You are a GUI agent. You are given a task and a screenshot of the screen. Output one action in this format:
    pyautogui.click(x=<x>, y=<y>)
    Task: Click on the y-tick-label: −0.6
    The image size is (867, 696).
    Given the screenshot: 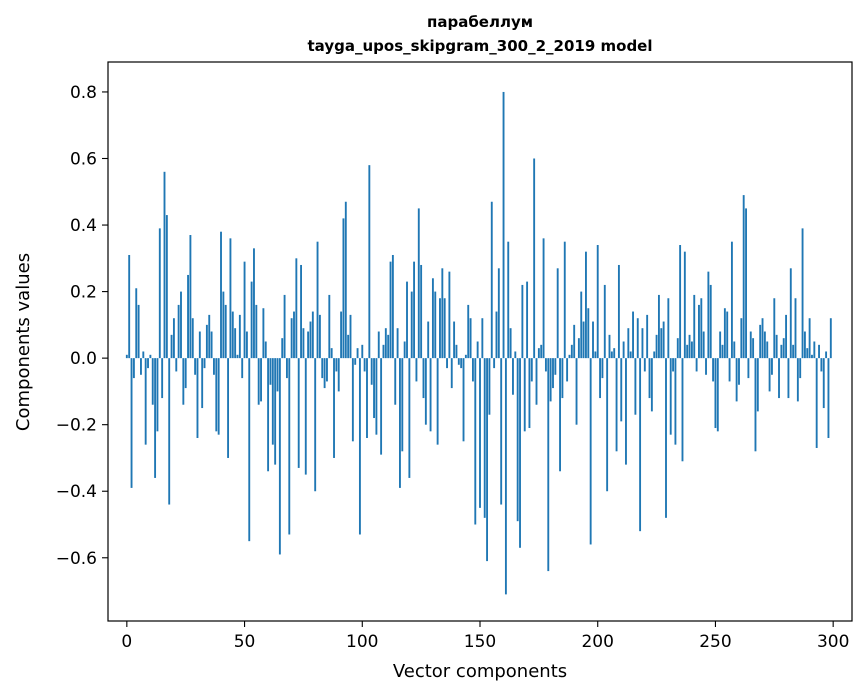 What is the action you would take?
    pyautogui.click(x=76, y=559)
    